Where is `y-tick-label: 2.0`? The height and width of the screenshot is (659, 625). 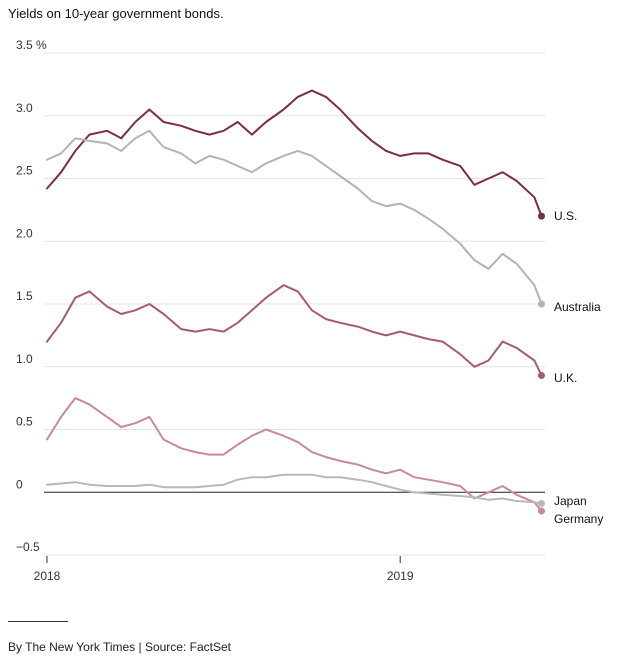 y-tick-label: 2.0 is located at coordinates (24, 233).